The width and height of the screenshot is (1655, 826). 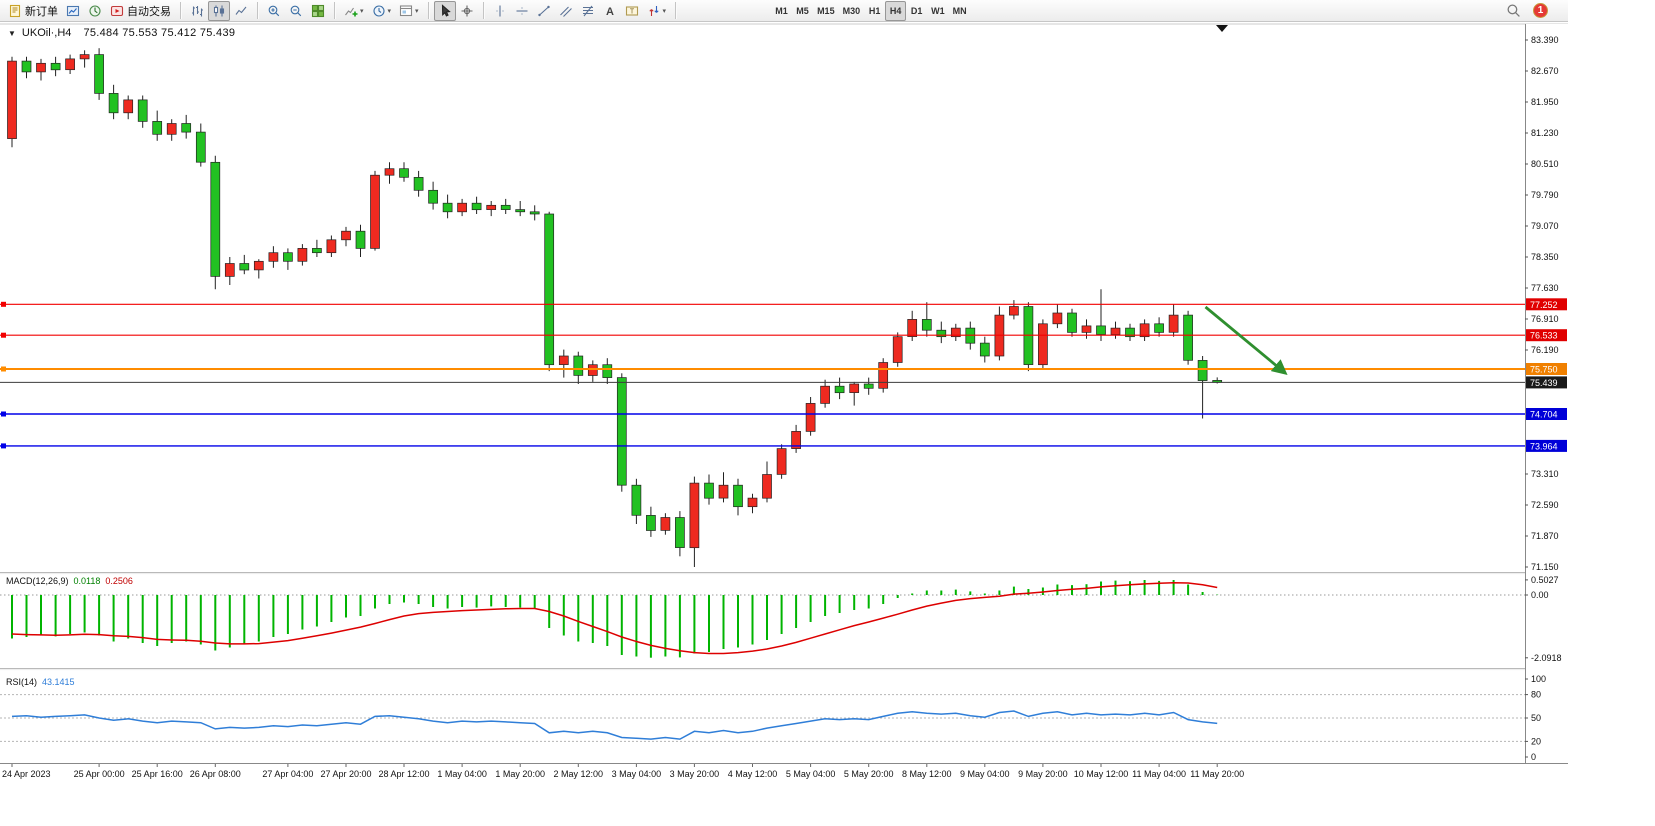 I want to click on macd-main-value: 0.0118, so click(x=87, y=581).